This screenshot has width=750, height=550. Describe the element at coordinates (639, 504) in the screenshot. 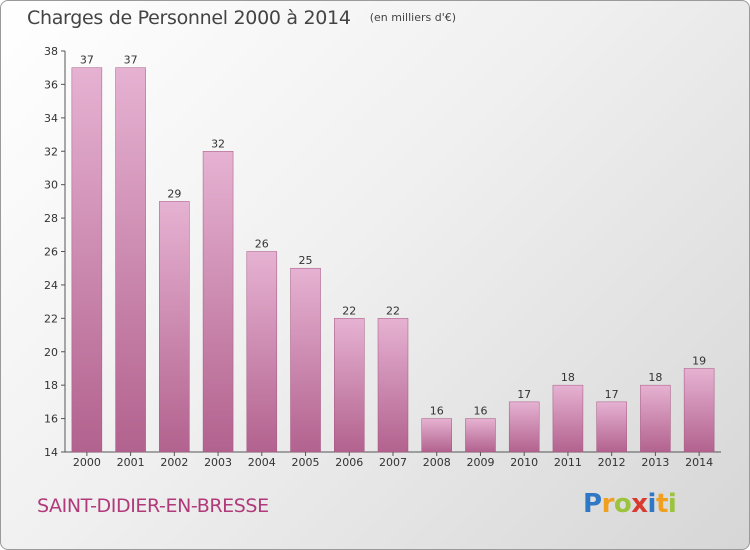

I see `logo-letter: x` at that location.